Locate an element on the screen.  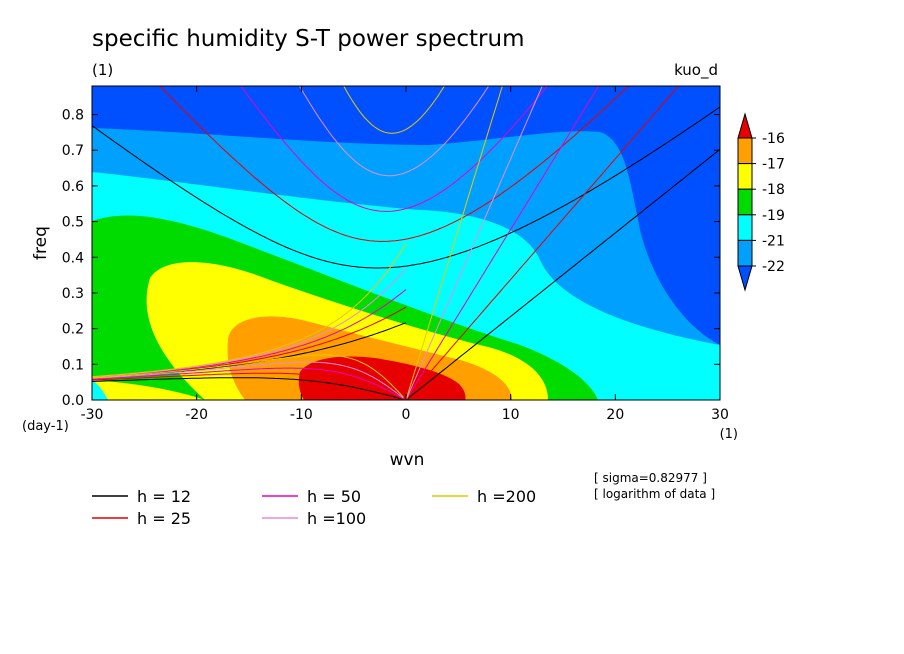
y-tick-label: 0.8 is located at coordinates (73, 116).